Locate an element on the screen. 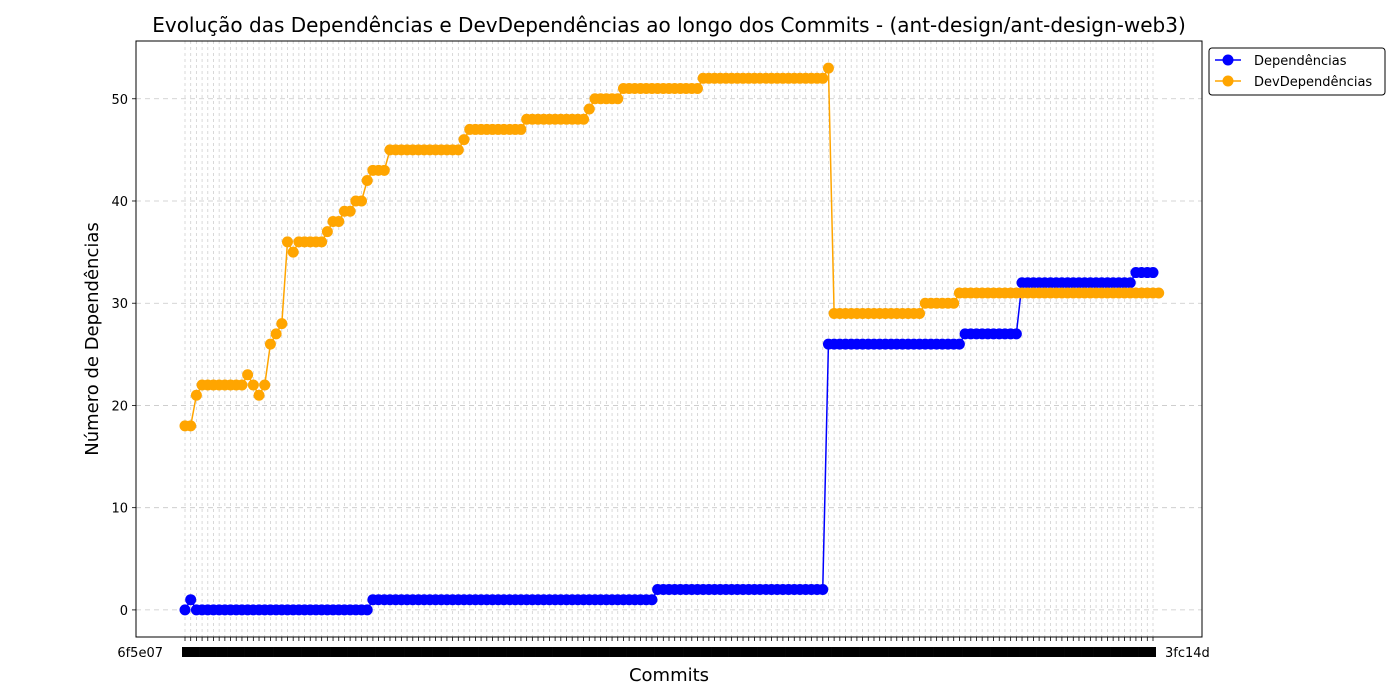  y-tick-label: 30 is located at coordinates (119, 304).